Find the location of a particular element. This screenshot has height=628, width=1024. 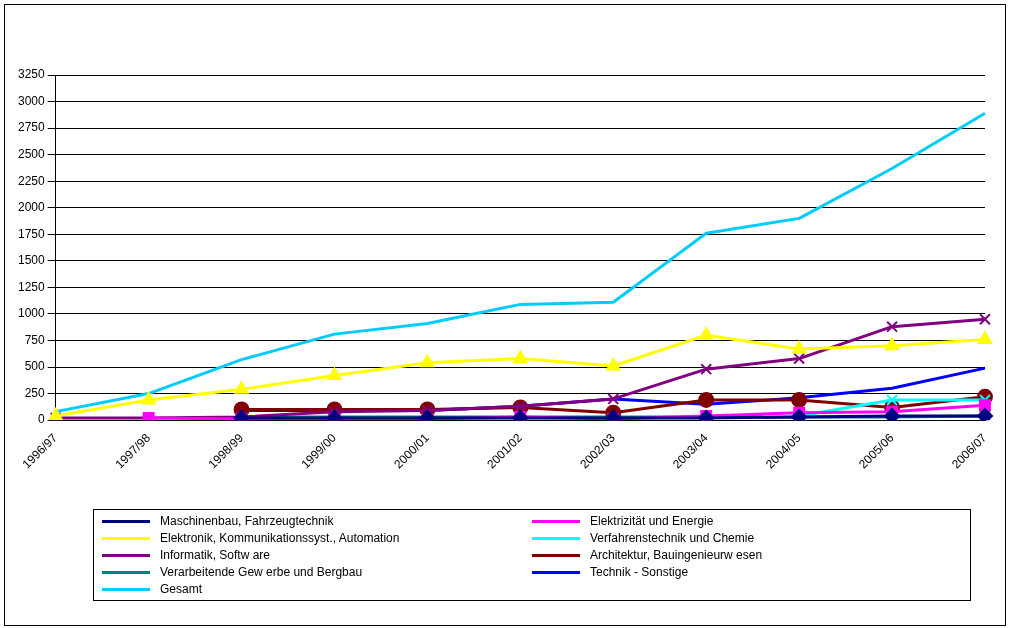

legend-label: Elektronik, Kommunikationssyst., Automation is located at coordinates (280, 538).